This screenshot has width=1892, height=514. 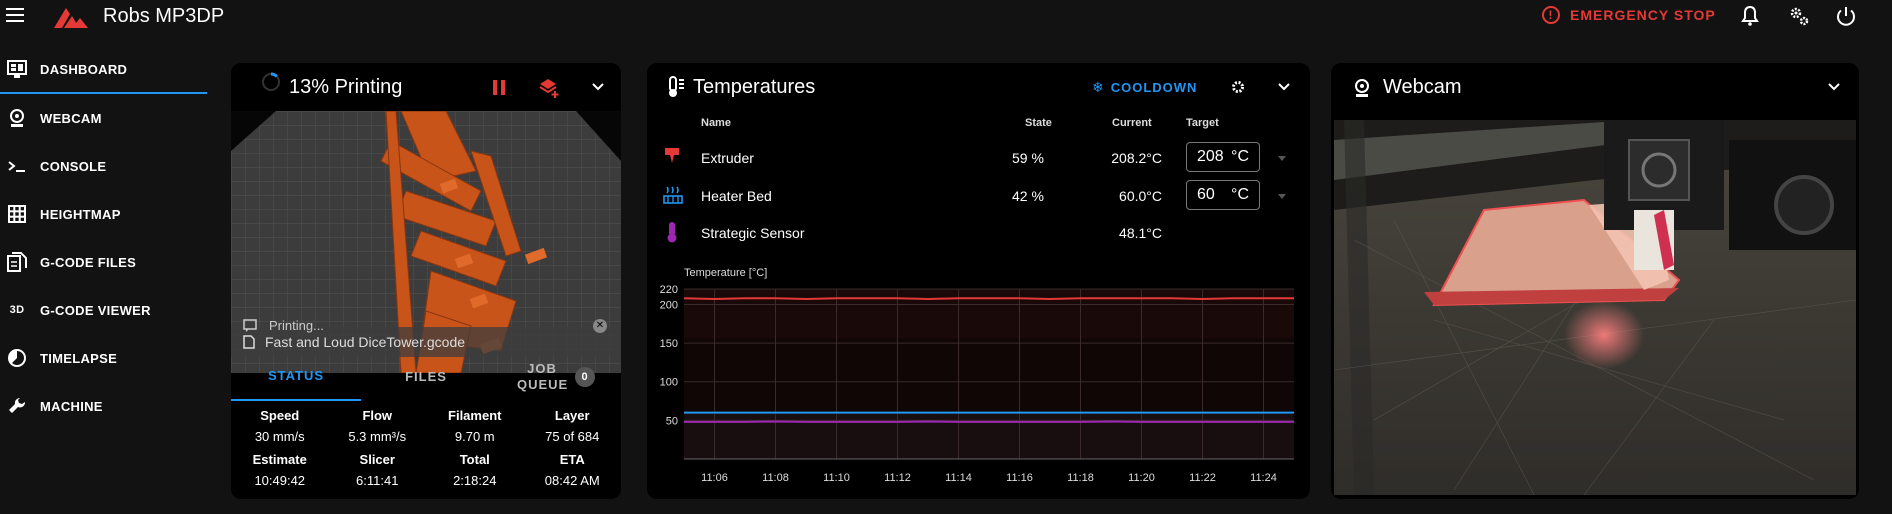 What do you see at coordinates (714, 478) in the screenshot?
I see `chart-x-tick-label: 11:06` at bounding box center [714, 478].